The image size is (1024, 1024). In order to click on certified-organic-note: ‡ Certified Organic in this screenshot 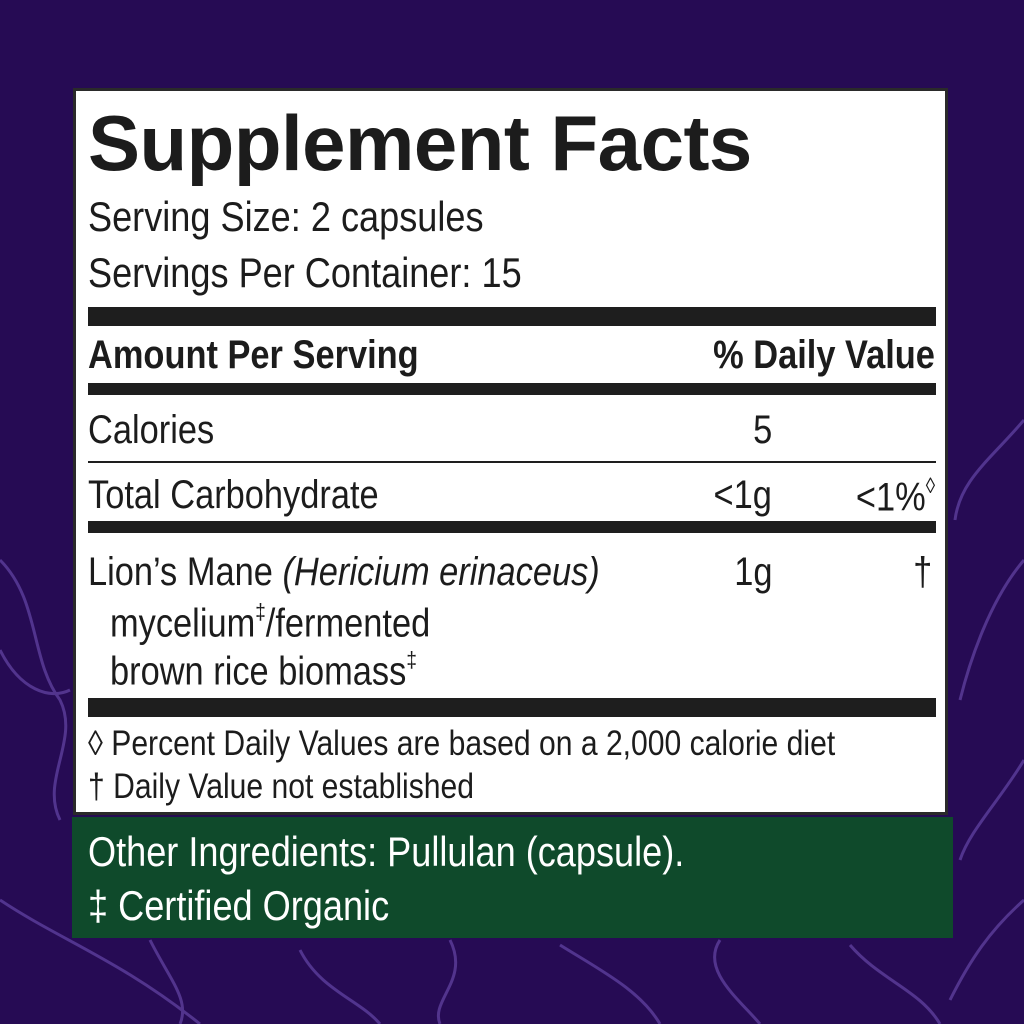, I will do `click(239, 905)`.